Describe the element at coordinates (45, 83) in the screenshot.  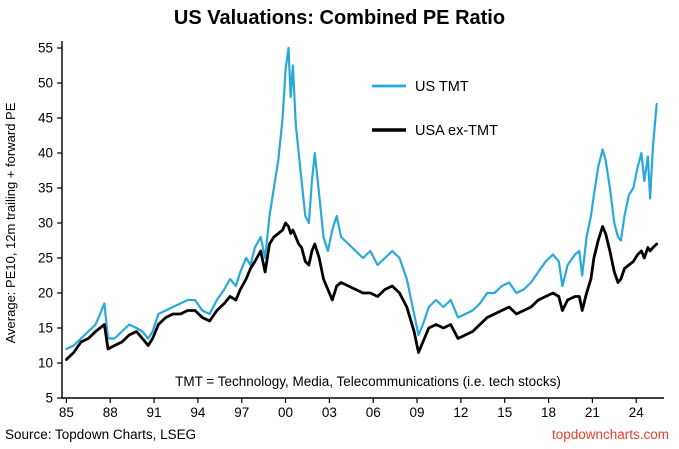
I see `y-tick-label: 50` at that location.